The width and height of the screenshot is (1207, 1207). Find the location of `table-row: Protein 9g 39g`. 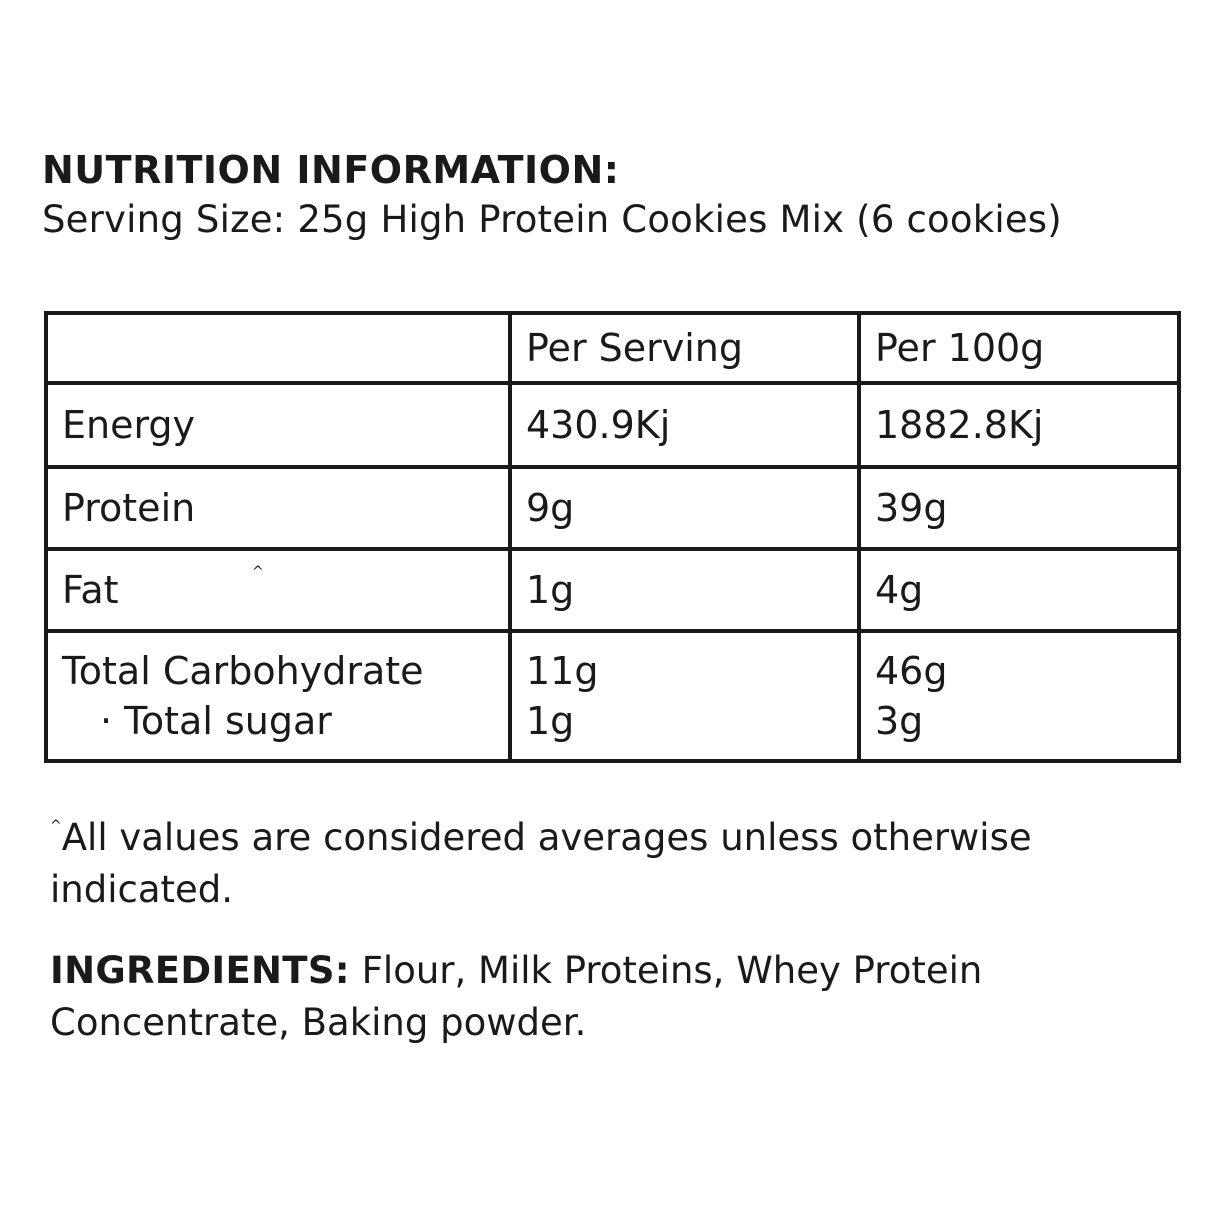

table-row: Protein 9g 39g is located at coordinates (612, 508).